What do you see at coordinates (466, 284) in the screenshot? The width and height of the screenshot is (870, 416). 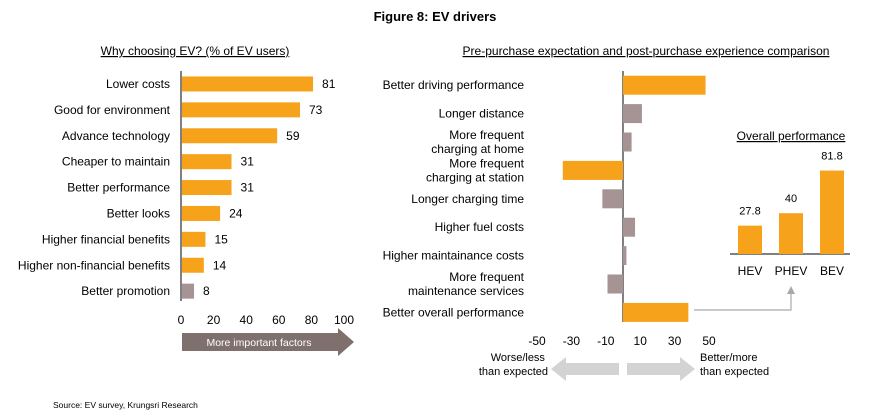 I see `expectation-category-more-frequent-maintenance-services: More frequent maintenance services` at bounding box center [466, 284].